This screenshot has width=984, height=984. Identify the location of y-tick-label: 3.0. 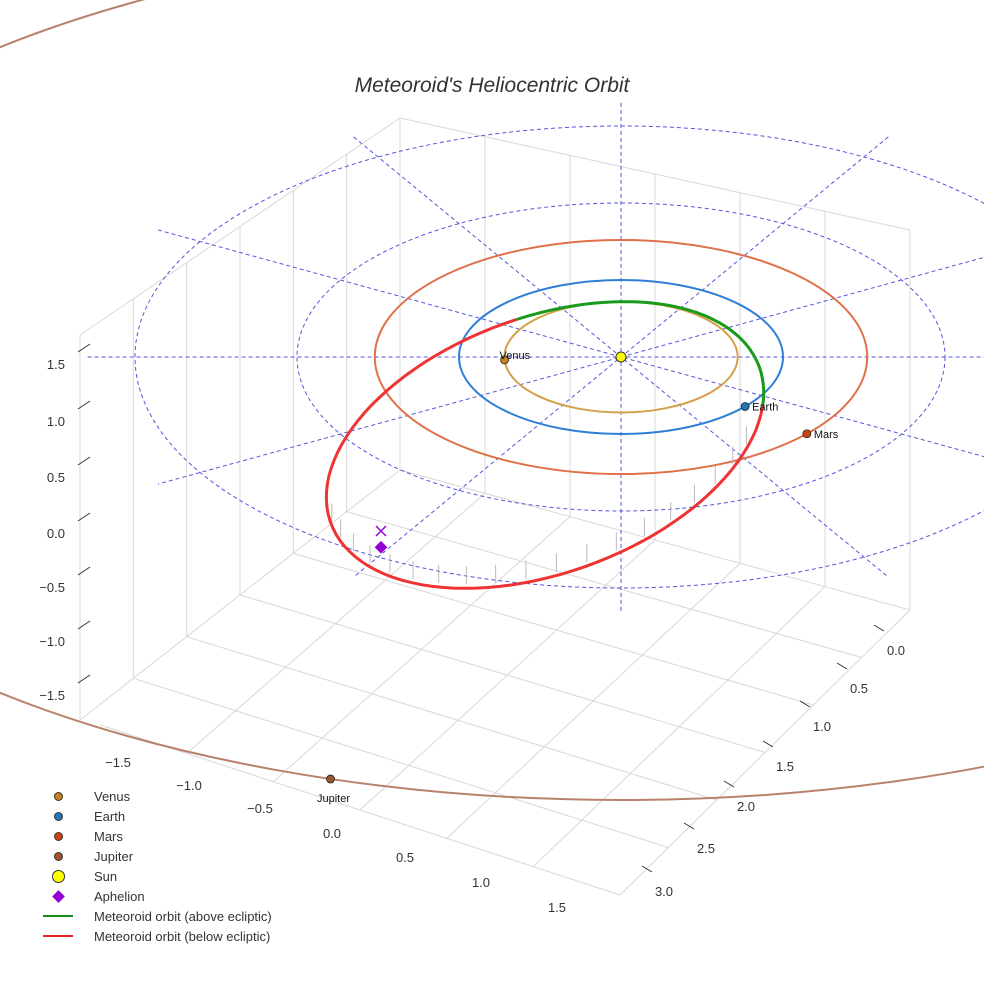
(664, 891).